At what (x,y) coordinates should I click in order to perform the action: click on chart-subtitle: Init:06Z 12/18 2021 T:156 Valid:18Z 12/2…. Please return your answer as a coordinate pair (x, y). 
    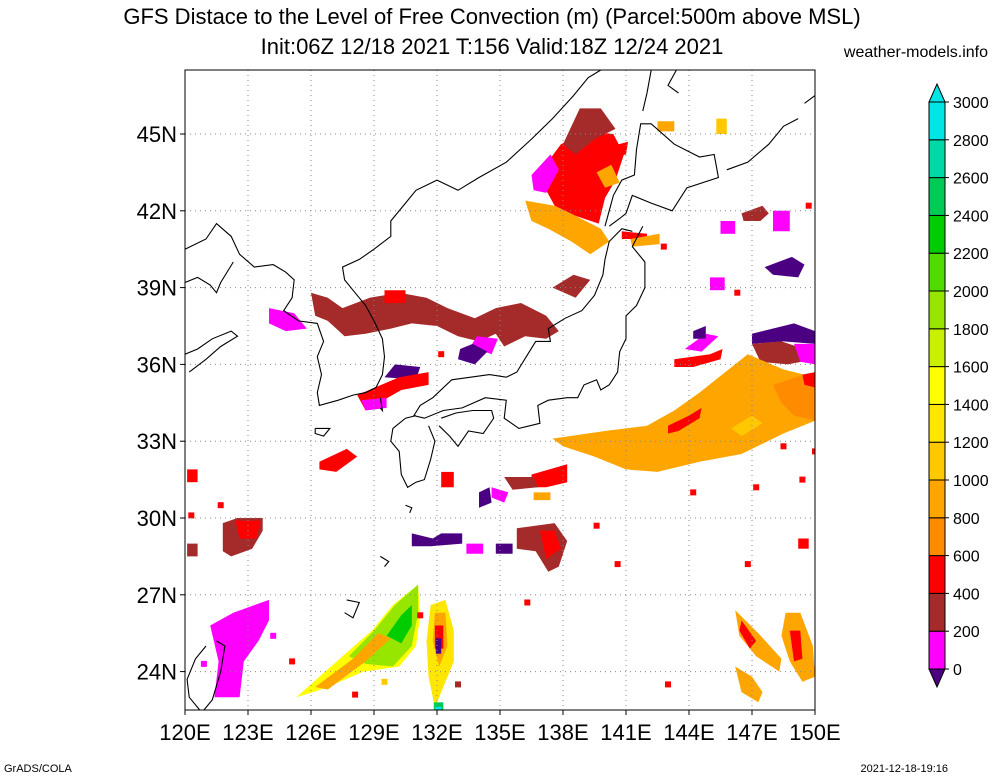
    Looking at the image, I should click on (492, 46).